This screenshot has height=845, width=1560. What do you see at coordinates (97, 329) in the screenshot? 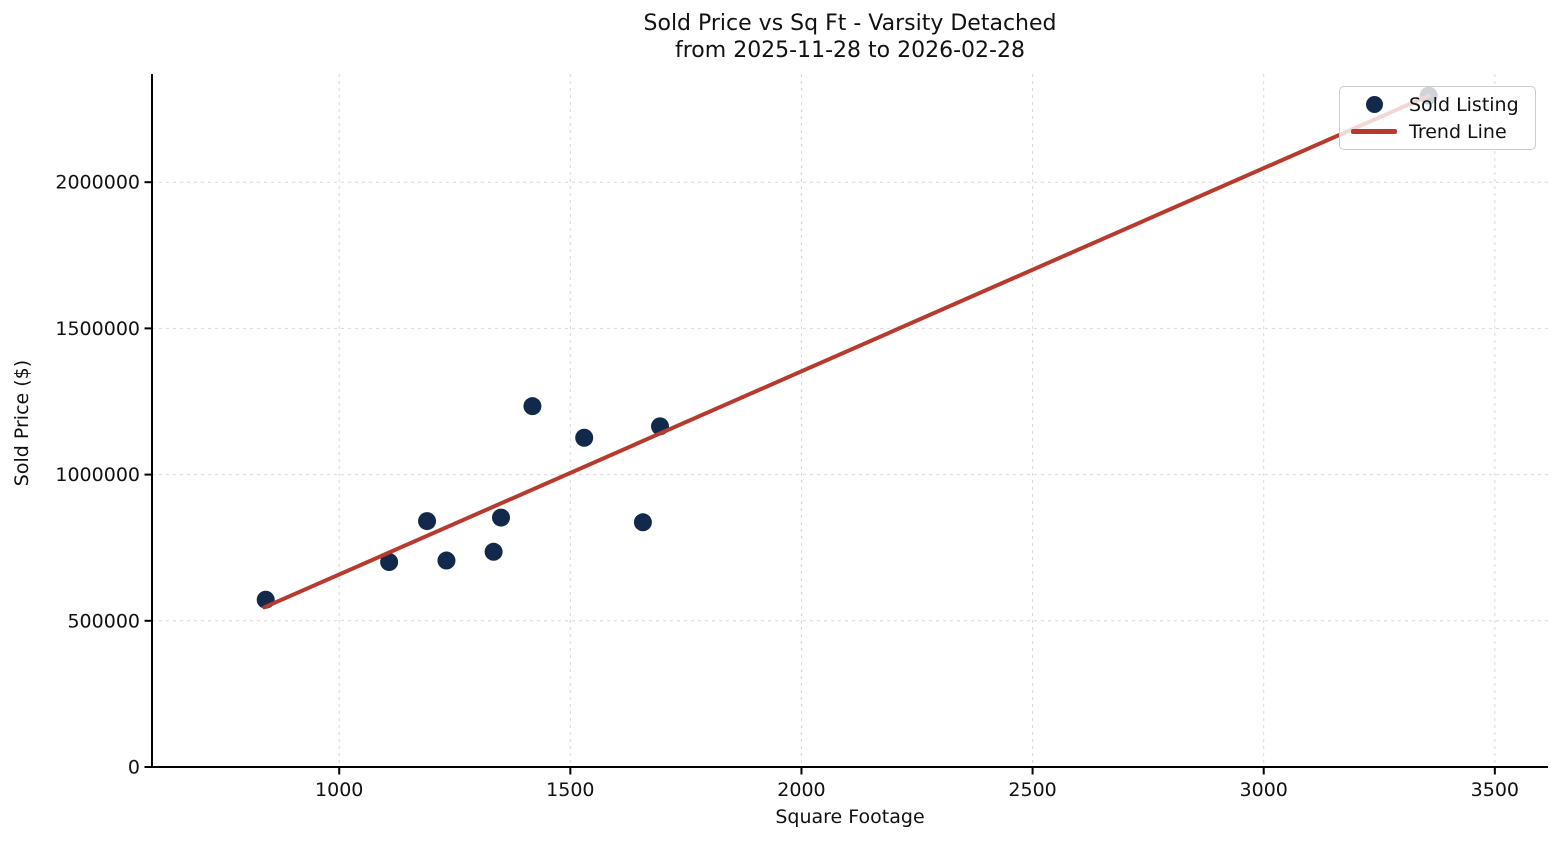
I see `y-tick-label: 1500000` at bounding box center [97, 329].